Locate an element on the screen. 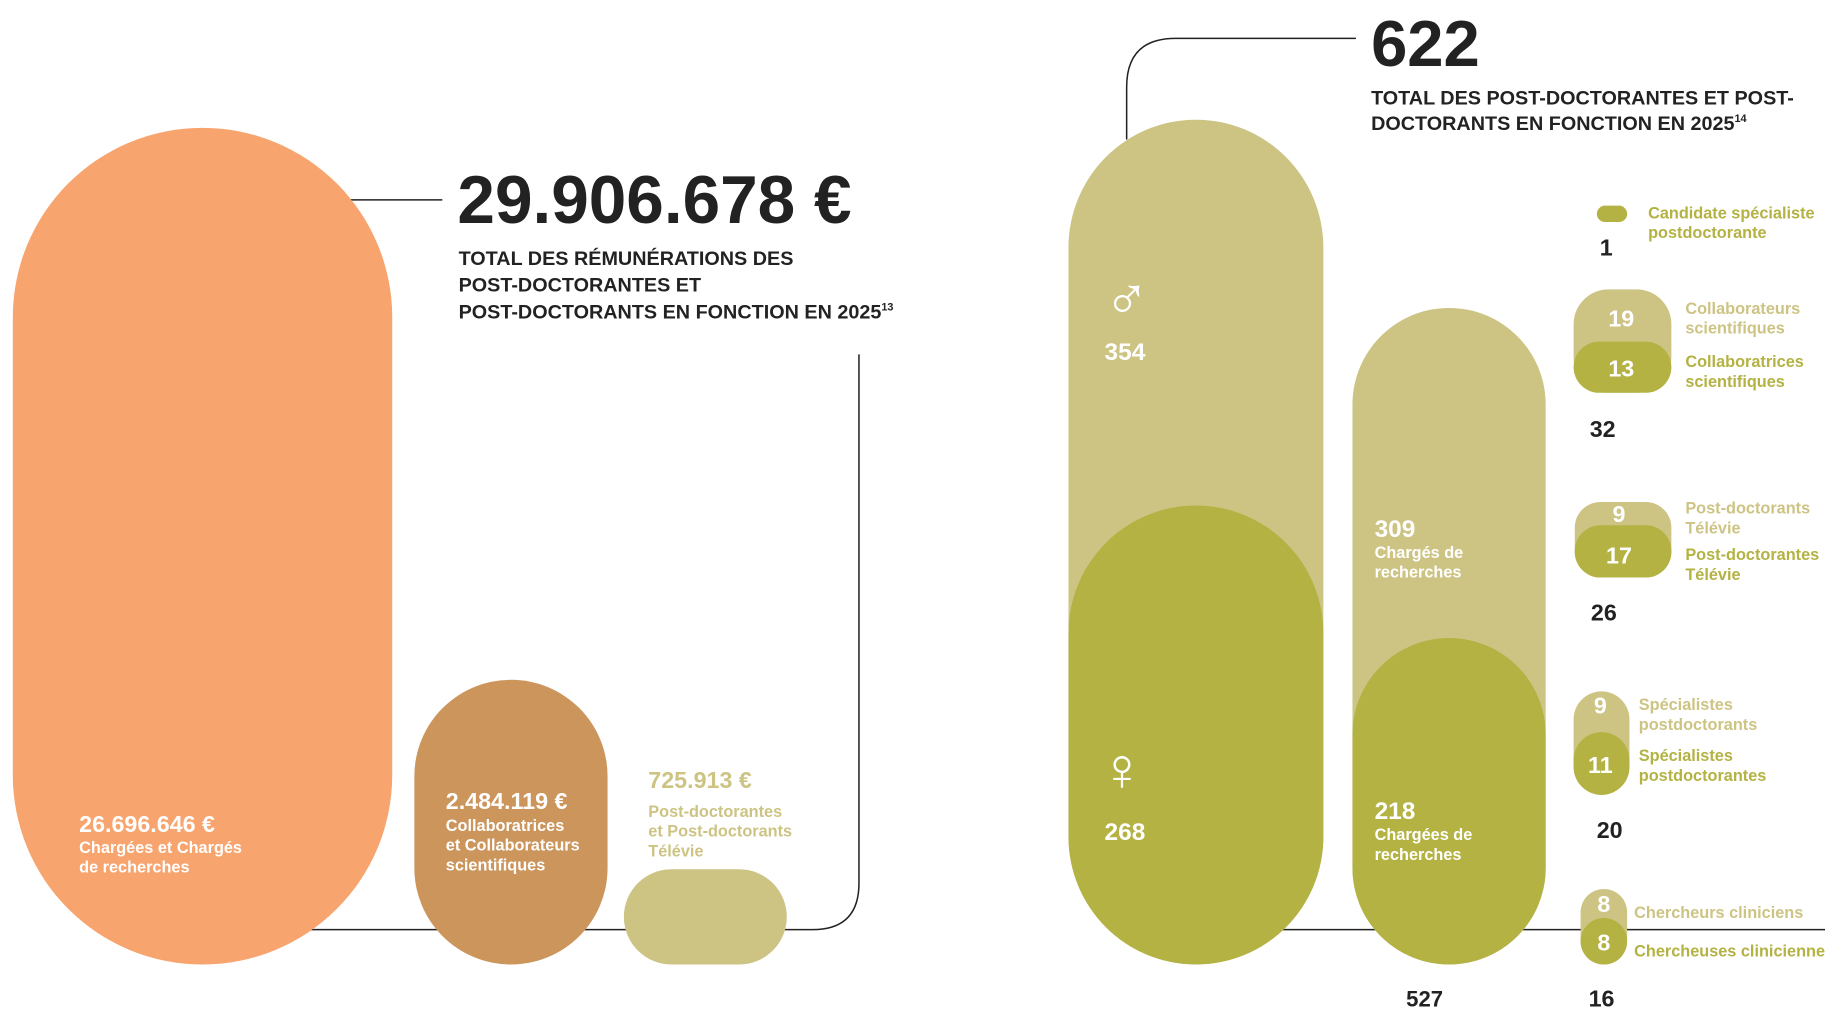  value: 19 is located at coordinates (1621, 319).